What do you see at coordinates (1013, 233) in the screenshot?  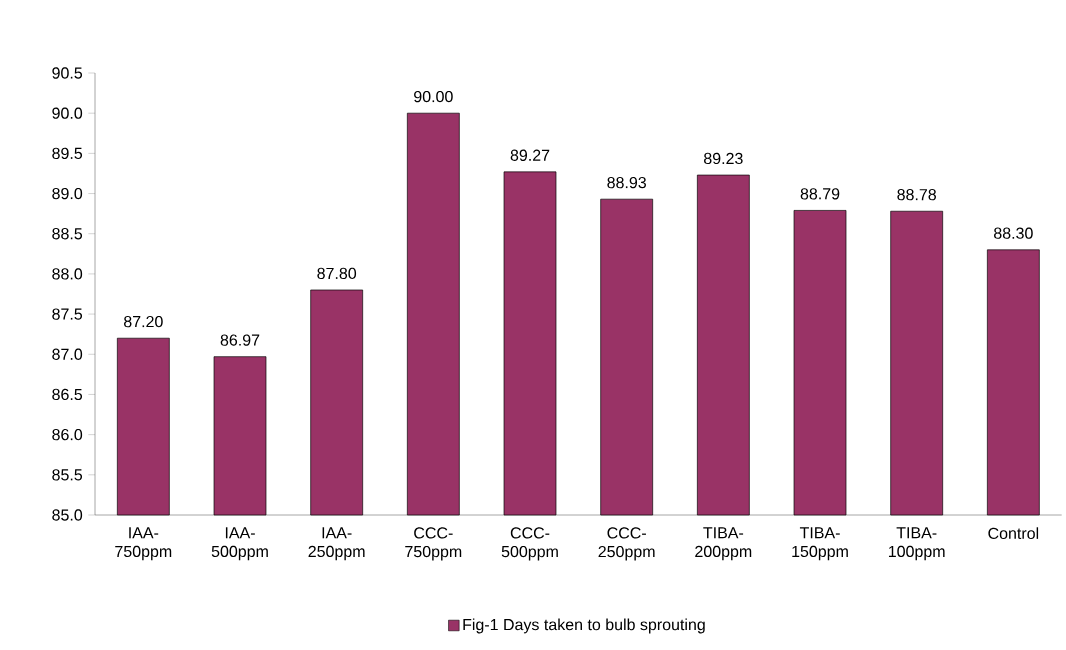 I see `data-label: 88.30` at bounding box center [1013, 233].